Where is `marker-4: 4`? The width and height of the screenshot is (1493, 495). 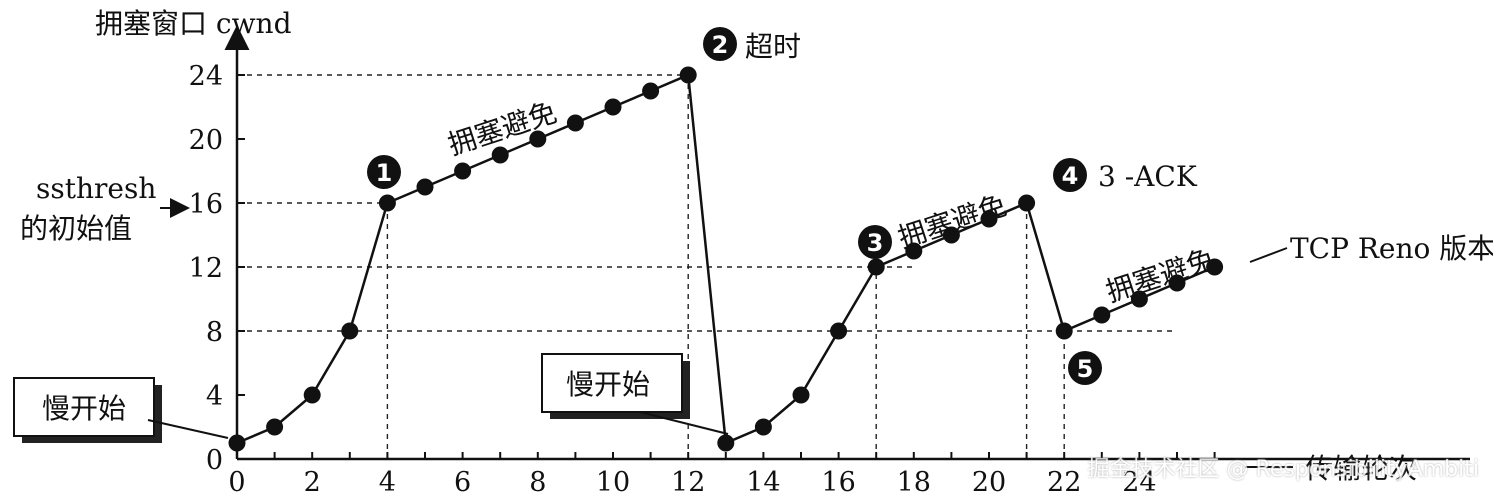
marker-4: 4 is located at coordinates (1070, 175).